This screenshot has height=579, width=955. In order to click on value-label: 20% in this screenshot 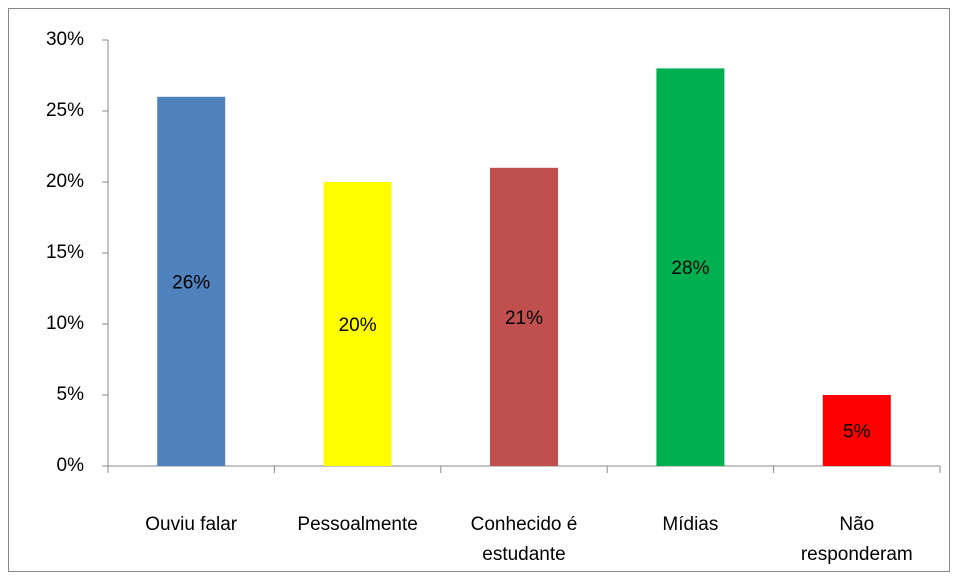, I will do `click(358, 325)`.